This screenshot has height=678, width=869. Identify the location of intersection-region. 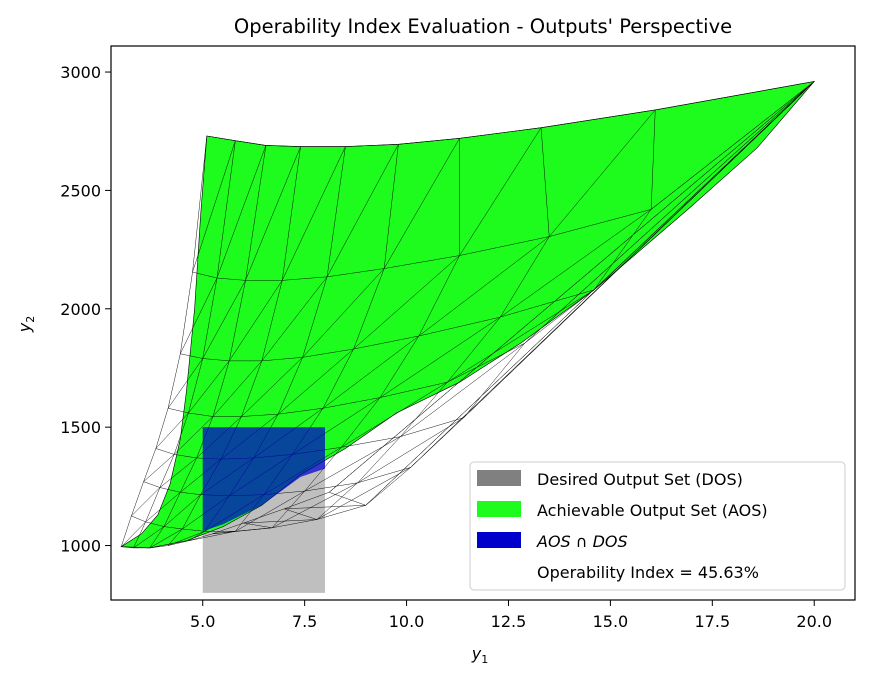
(263, 479).